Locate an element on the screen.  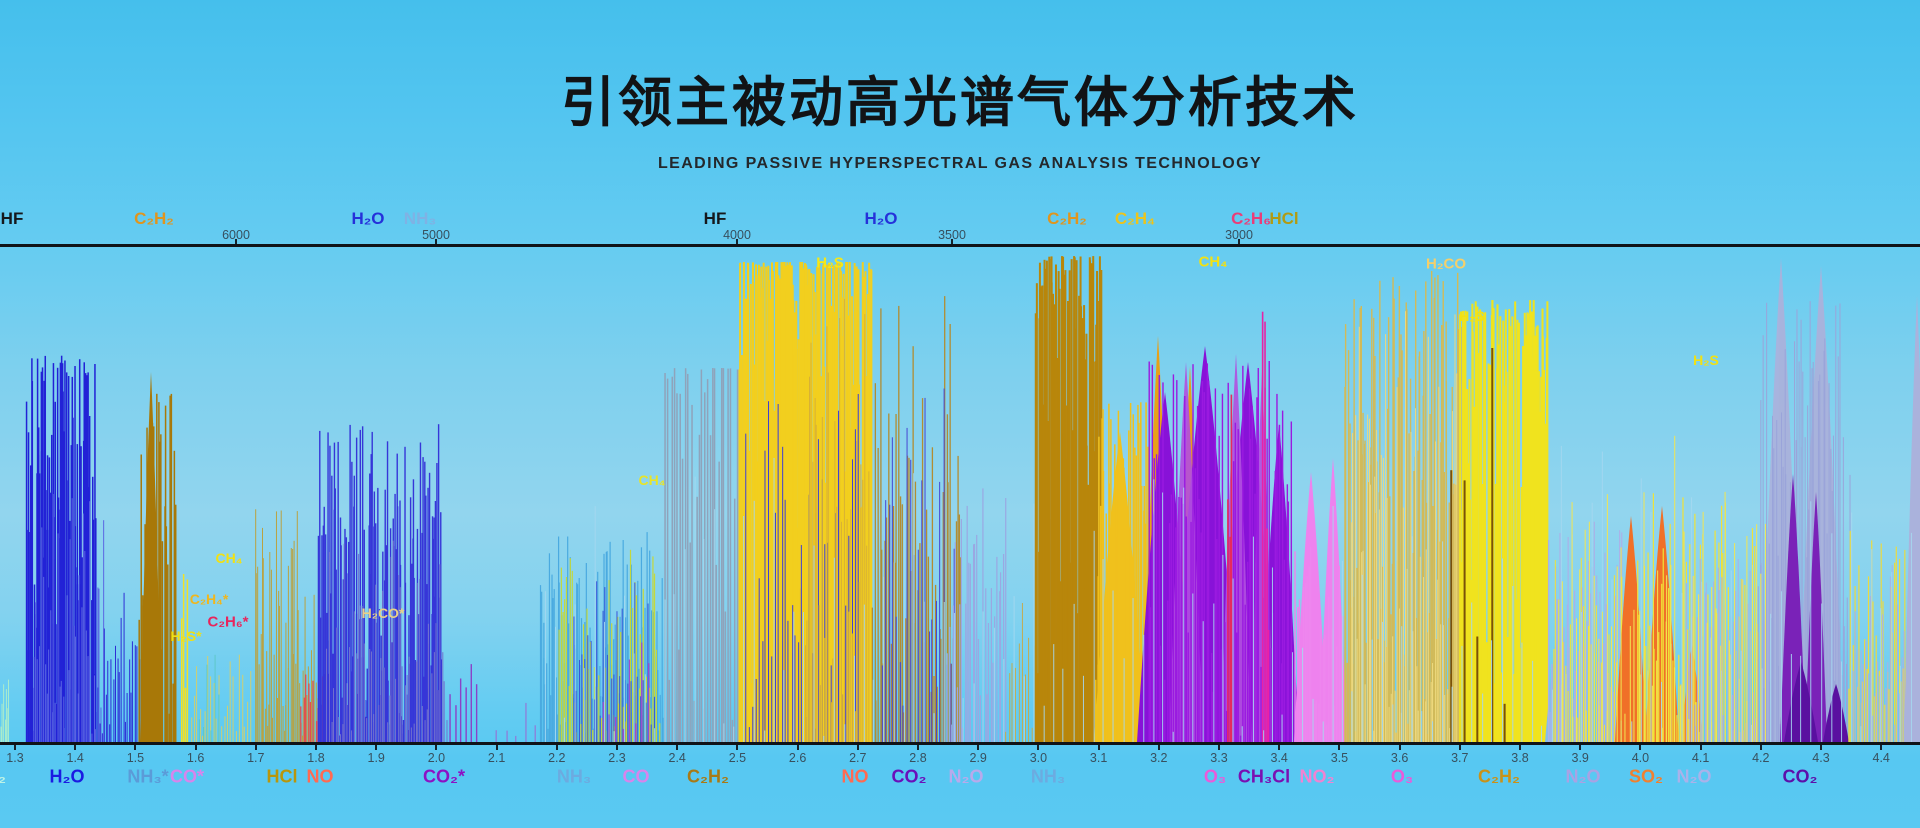
wavelength-tick-label: 2.7 is located at coordinates (858, 758).